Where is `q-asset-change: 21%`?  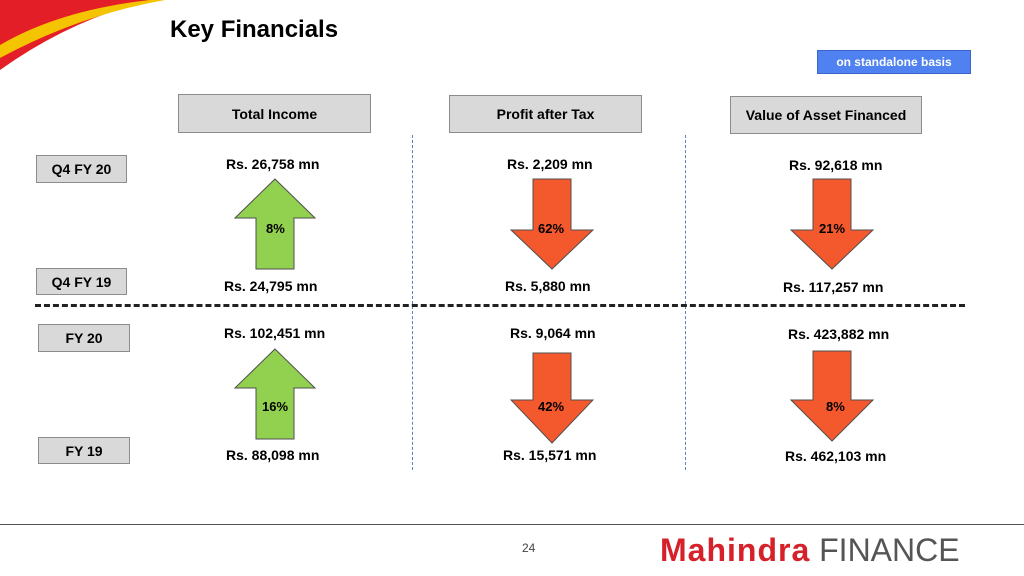
q-asset-change: 21% is located at coordinates (832, 228).